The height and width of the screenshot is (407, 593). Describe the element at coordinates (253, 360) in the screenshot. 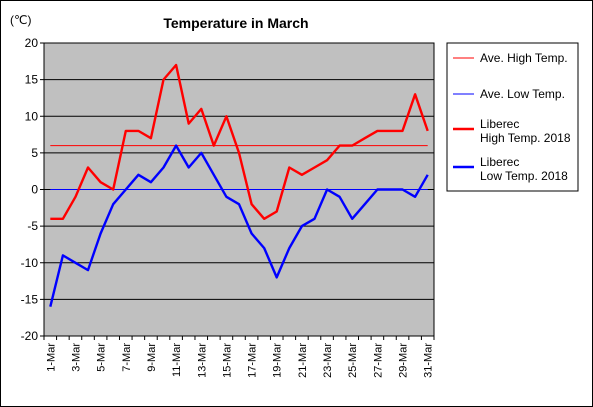

I see `x-tick-label: 17-Mar` at that location.